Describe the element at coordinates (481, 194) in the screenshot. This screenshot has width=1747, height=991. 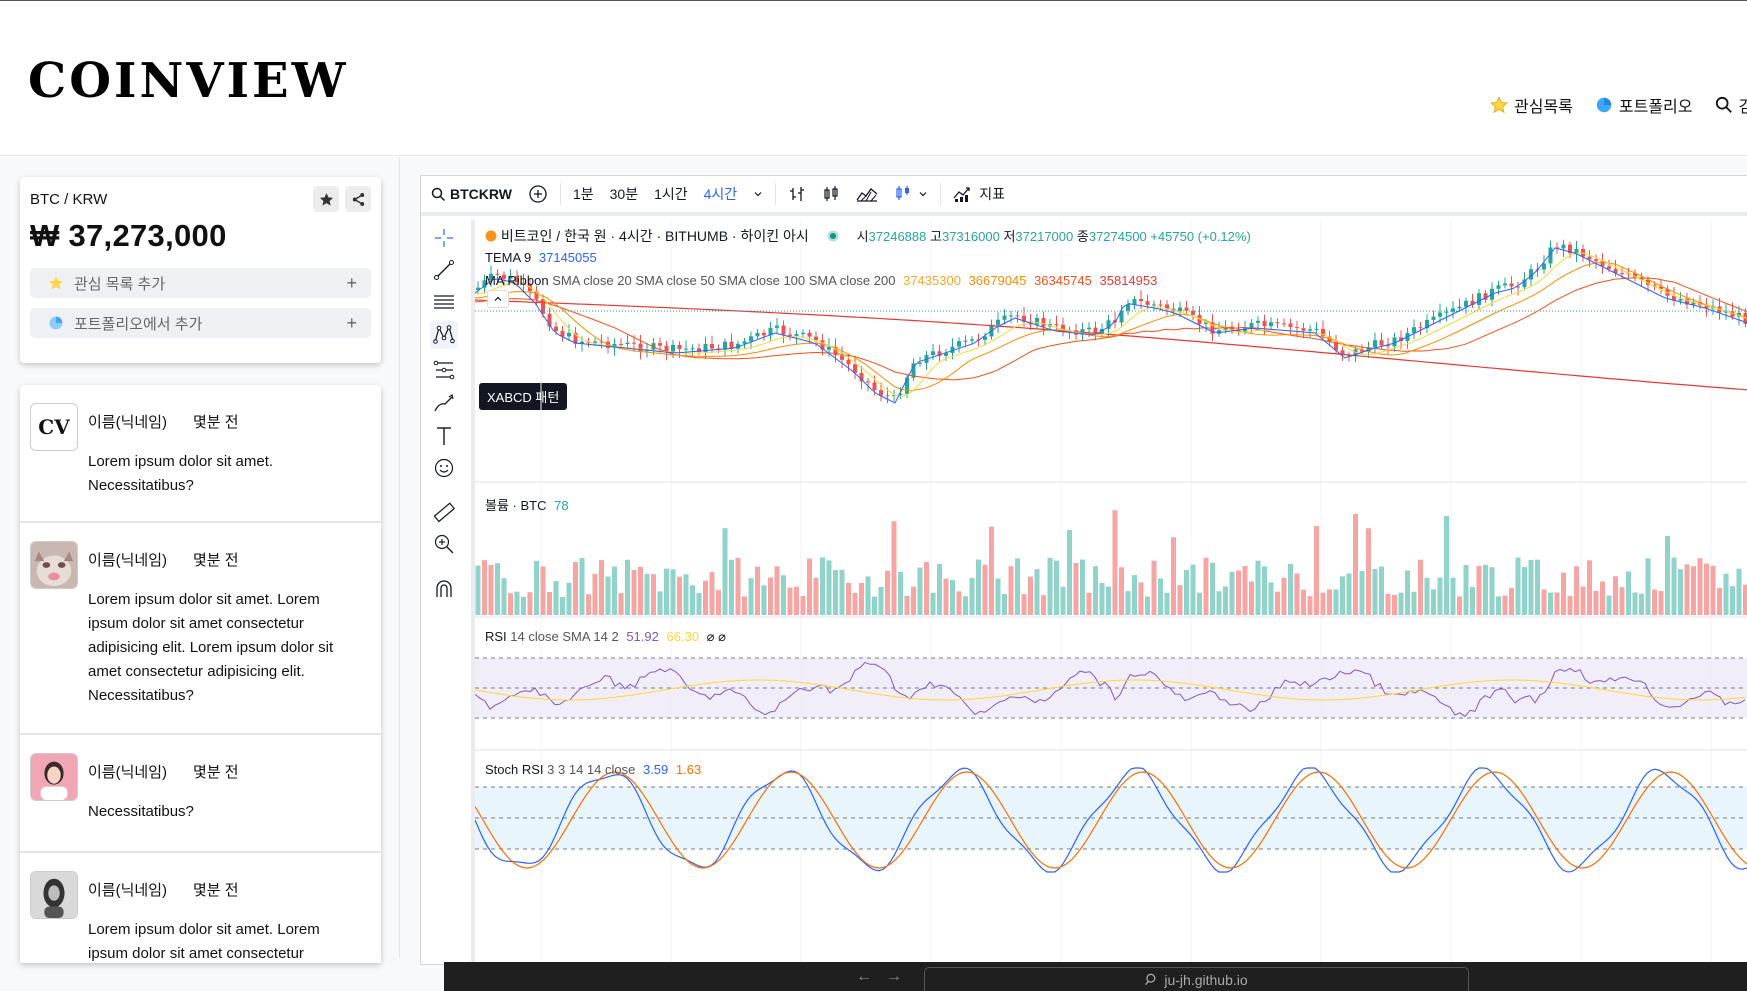
I see `symbol-label: BTCKRW` at that location.